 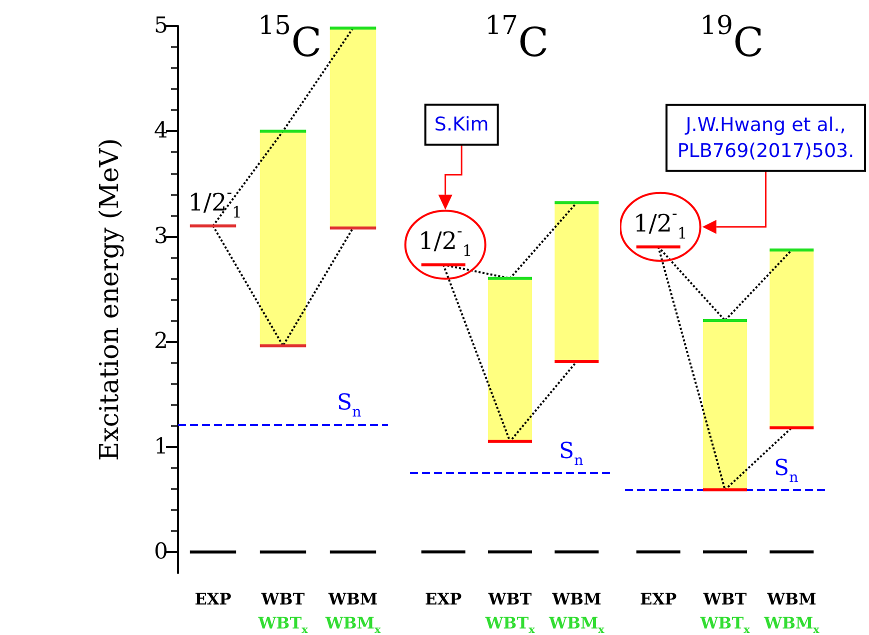 What do you see at coordinates (161, 26) in the screenshot?
I see `y-tick-label: 5` at bounding box center [161, 26].